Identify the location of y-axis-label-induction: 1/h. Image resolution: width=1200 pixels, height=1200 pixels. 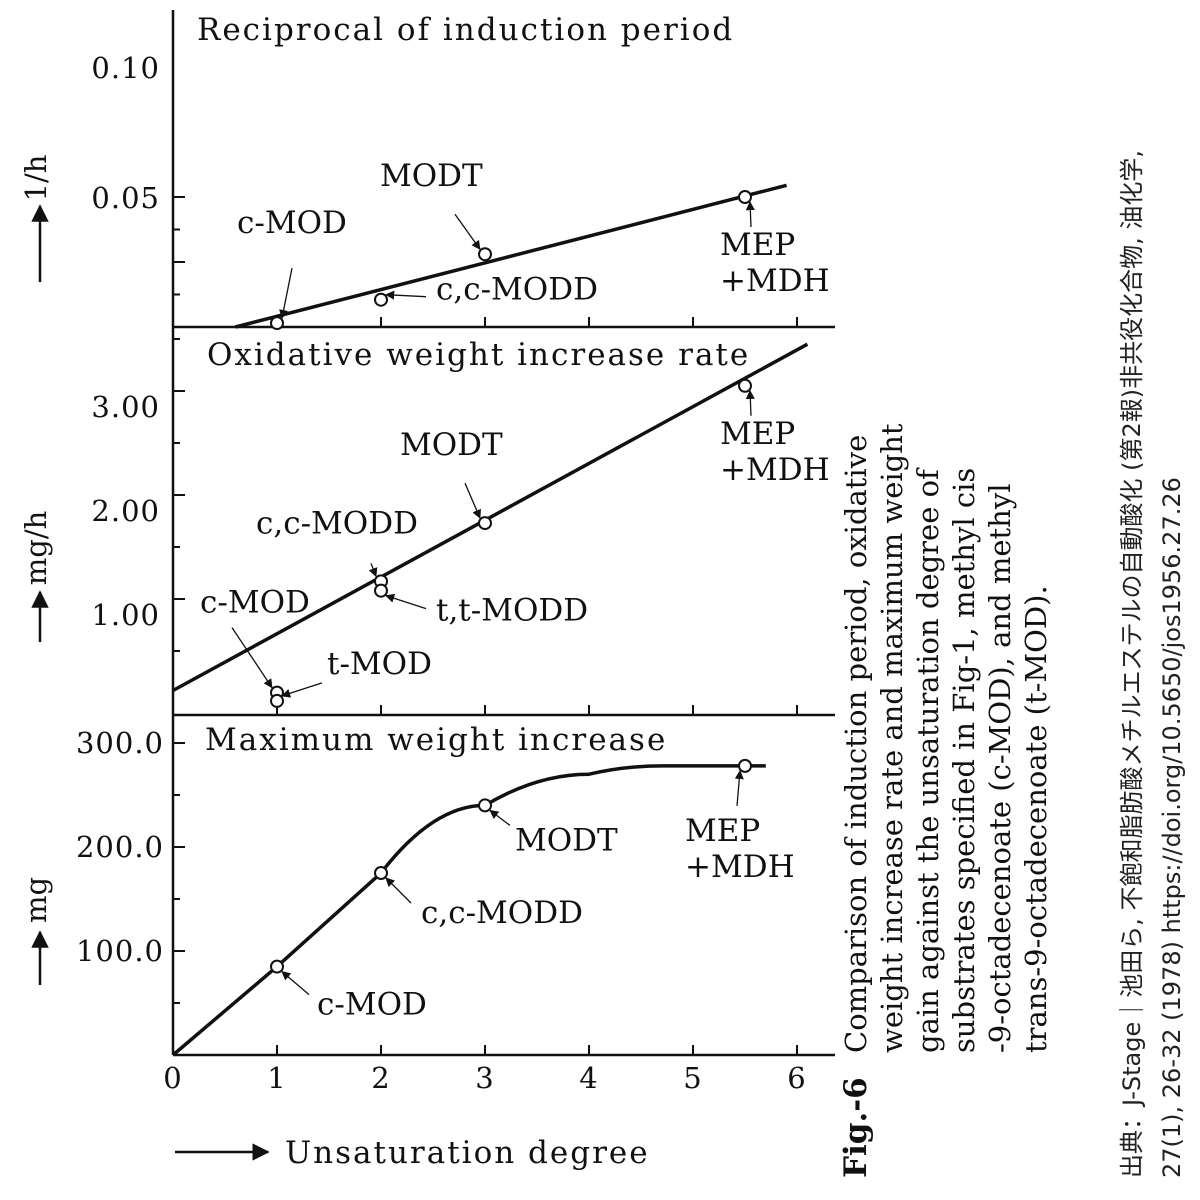
(36, 178).